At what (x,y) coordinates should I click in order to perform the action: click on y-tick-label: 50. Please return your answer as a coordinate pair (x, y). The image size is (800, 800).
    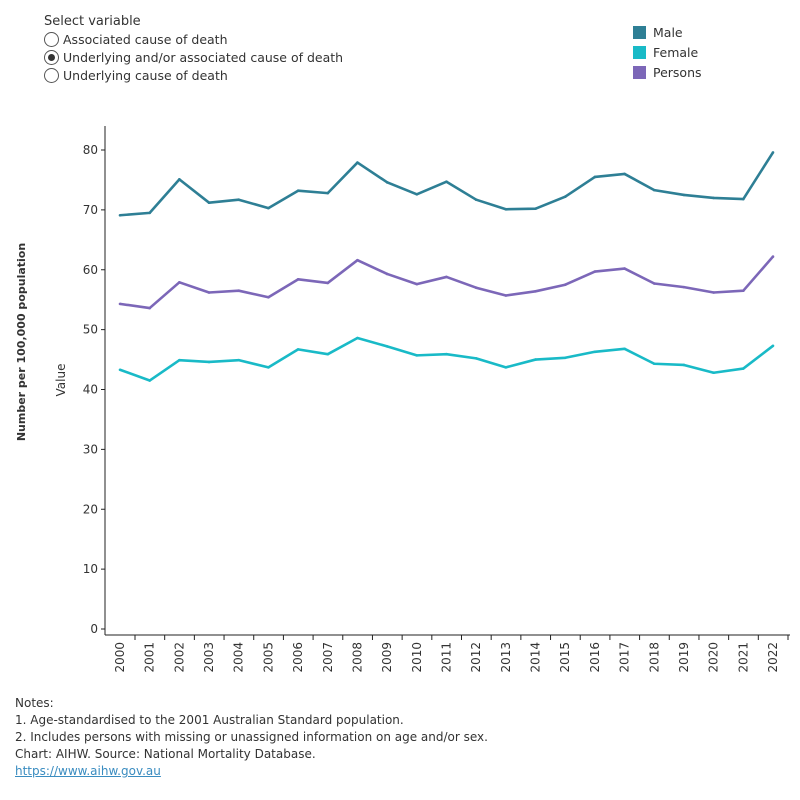
    Looking at the image, I should click on (90, 330).